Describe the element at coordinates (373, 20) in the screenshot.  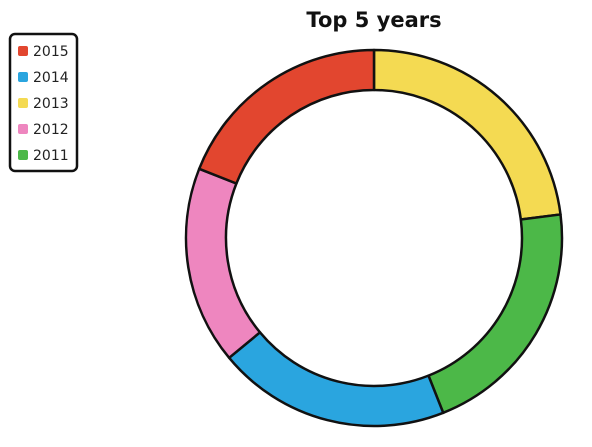
I see `chart-title: Top 5 years` at that location.